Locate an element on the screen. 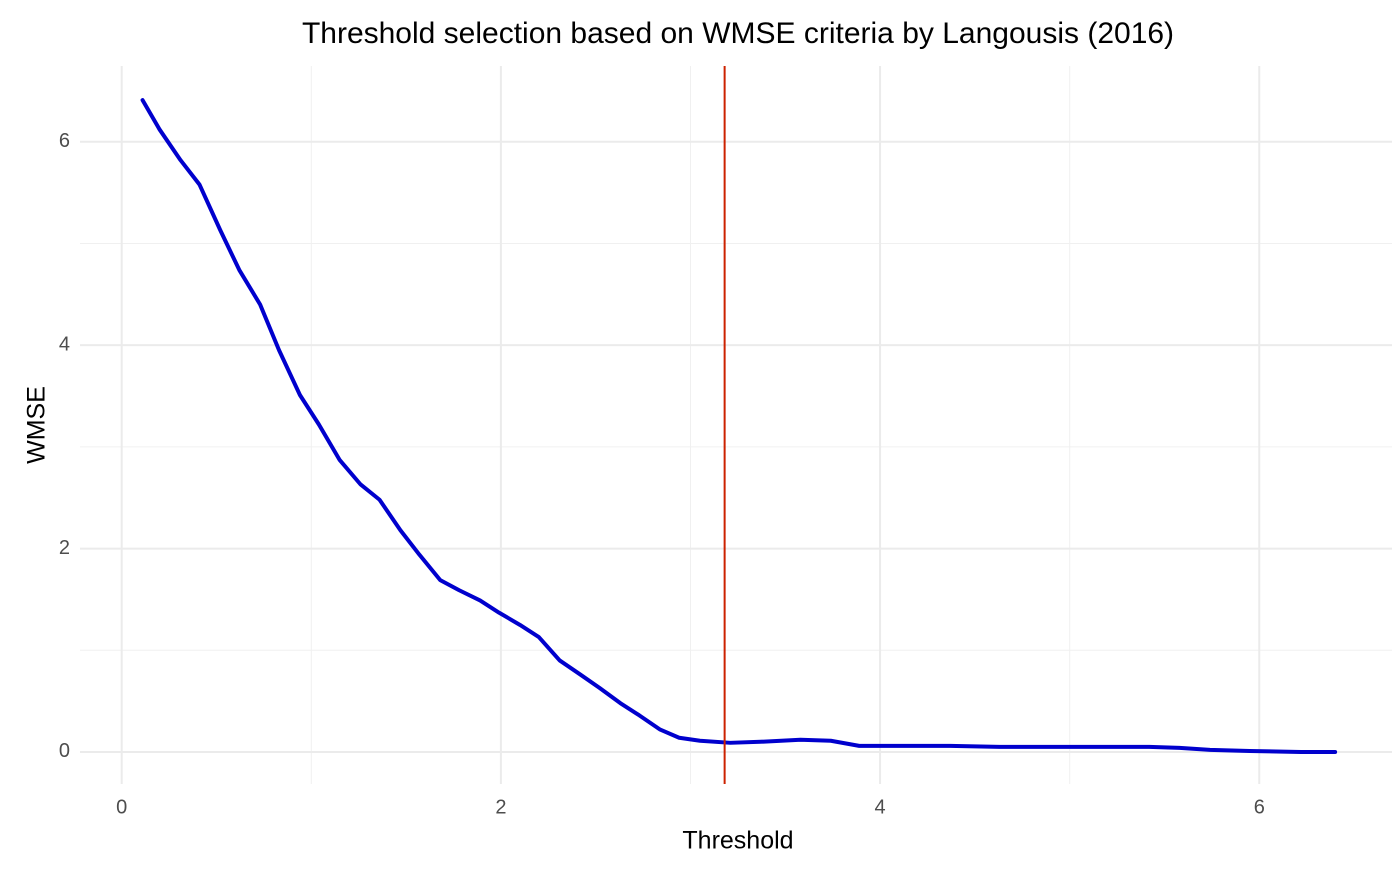 The image size is (1396, 889). x-tick-label: 4 is located at coordinates (880, 807).